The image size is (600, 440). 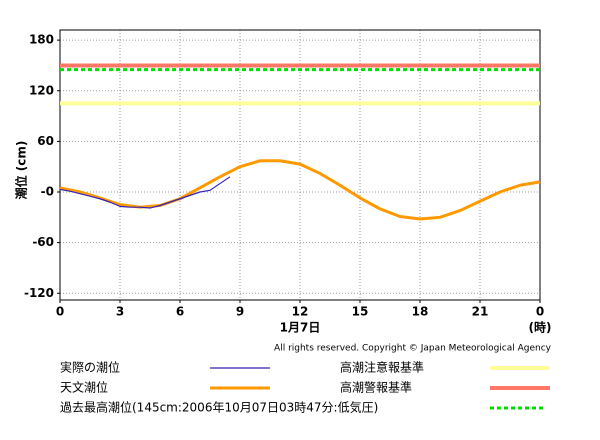 What do you see at coordinates (41, 40) in the screenshot?
I see `y-tick-label: 180` at bounding box center [41, 40].